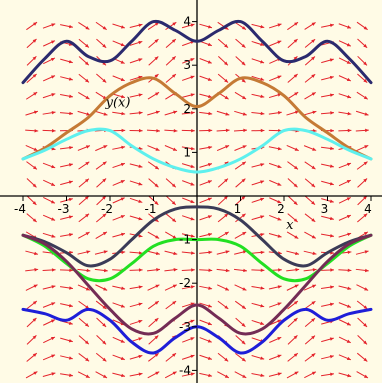 Image resolution: width=382 pixels, height=383 pixels. I want to click on y-tick-label: -4, so click(185, 370).